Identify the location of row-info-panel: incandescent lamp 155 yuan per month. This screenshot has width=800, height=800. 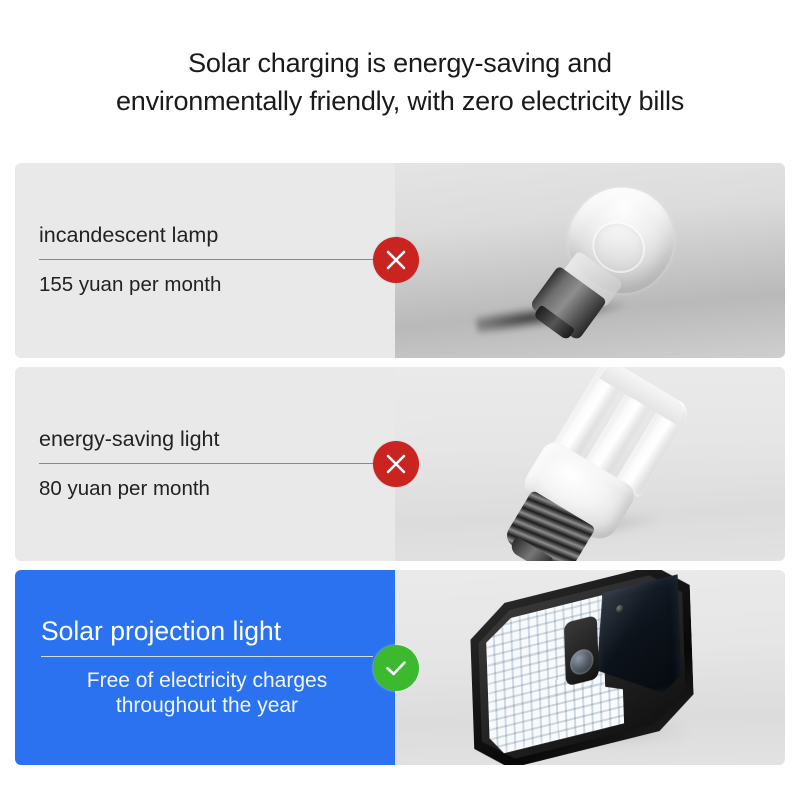
(205, 260).